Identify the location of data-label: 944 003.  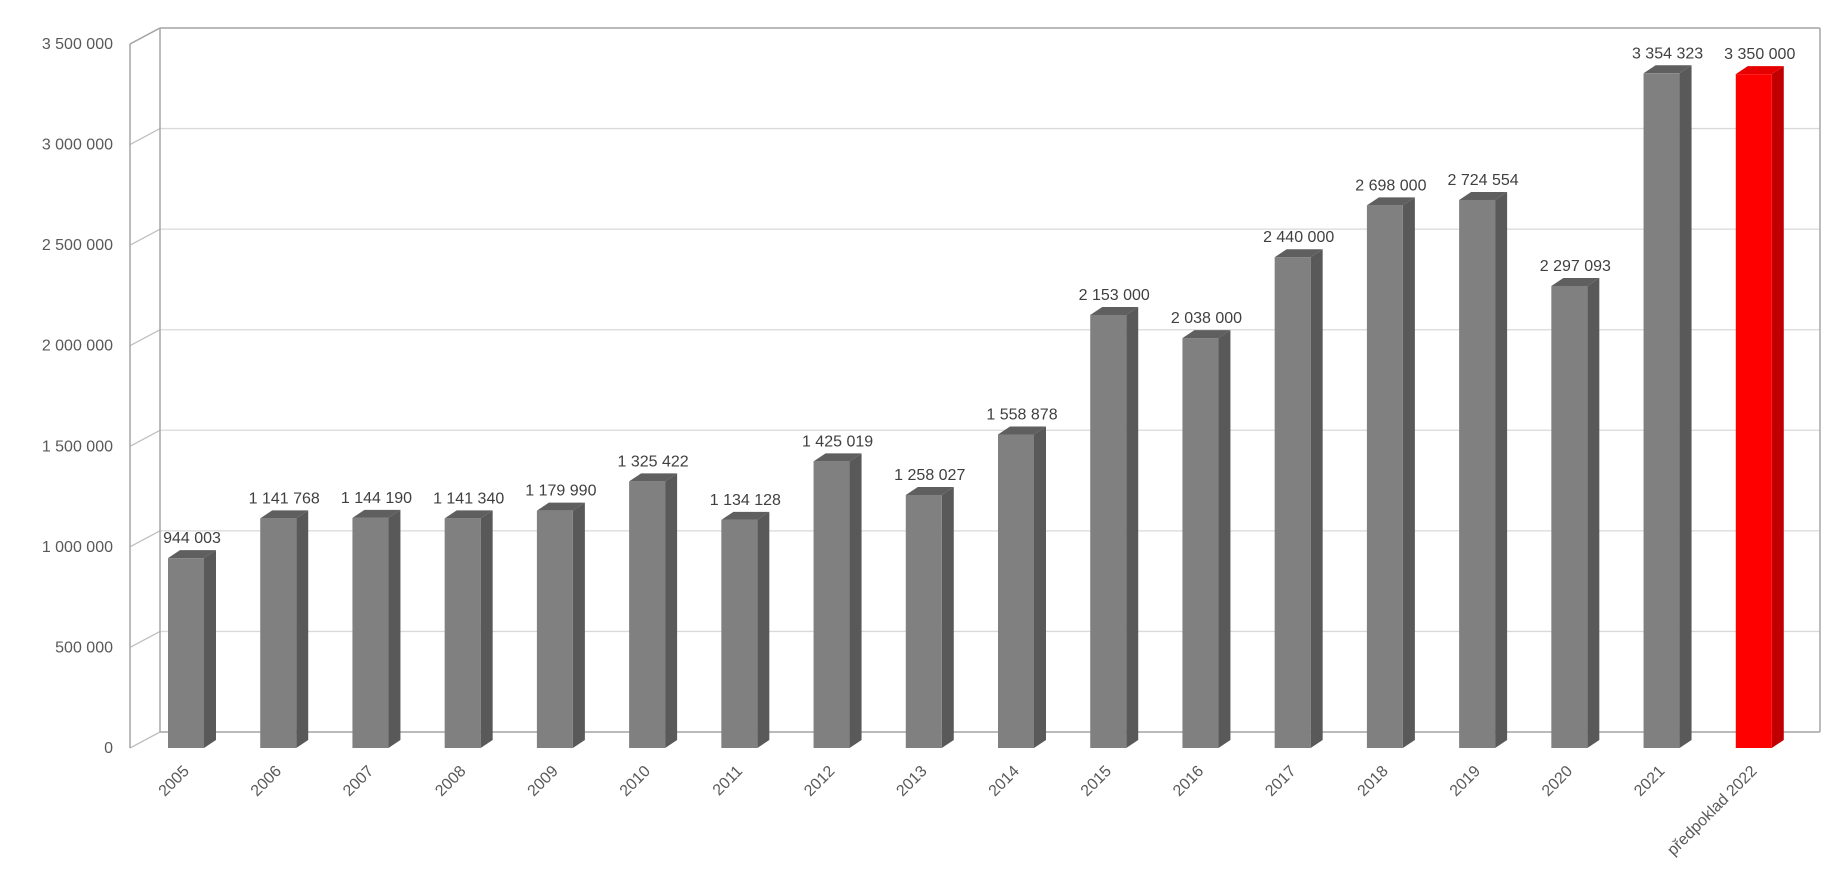
(192, 538).